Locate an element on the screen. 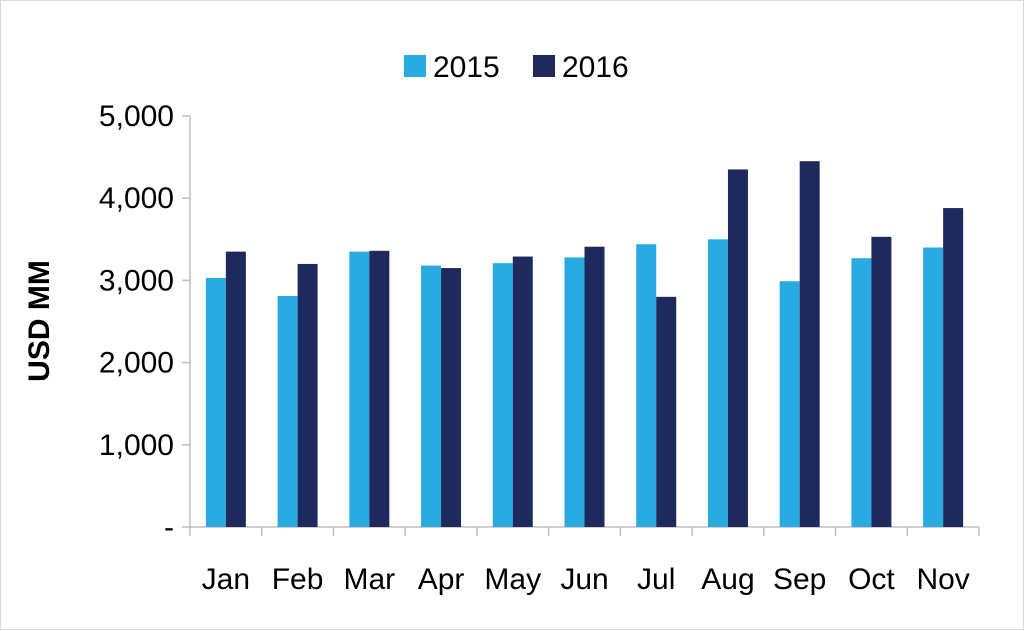 The image size is (1024, 631). x-tick-label: Mar is located at coordinates (369, 579).